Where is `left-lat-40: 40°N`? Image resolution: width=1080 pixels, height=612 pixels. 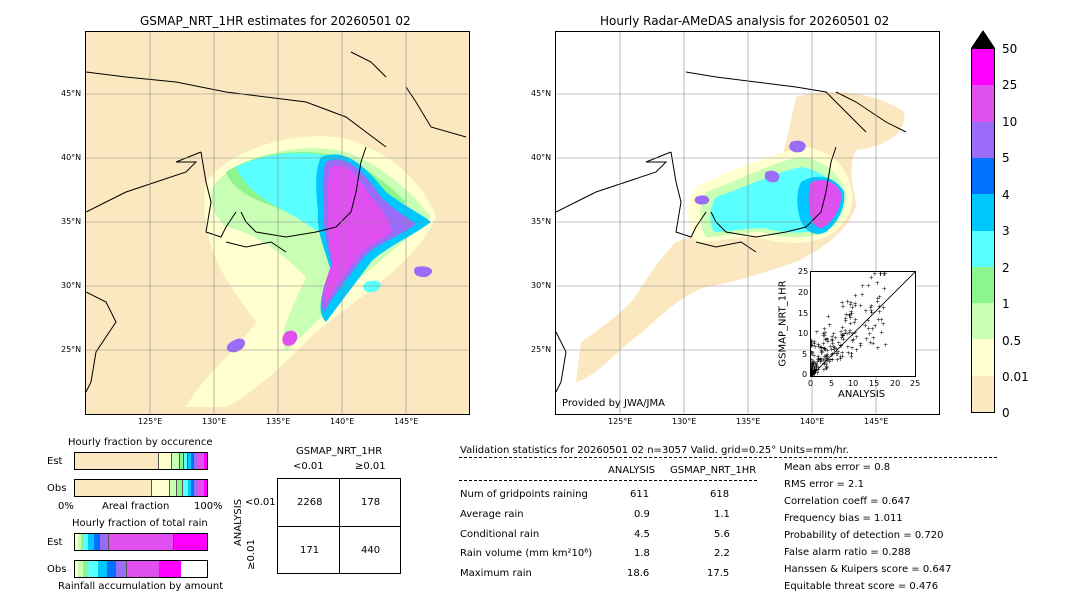
left-lat-40: 40°N is located at coordinates (71, 157).